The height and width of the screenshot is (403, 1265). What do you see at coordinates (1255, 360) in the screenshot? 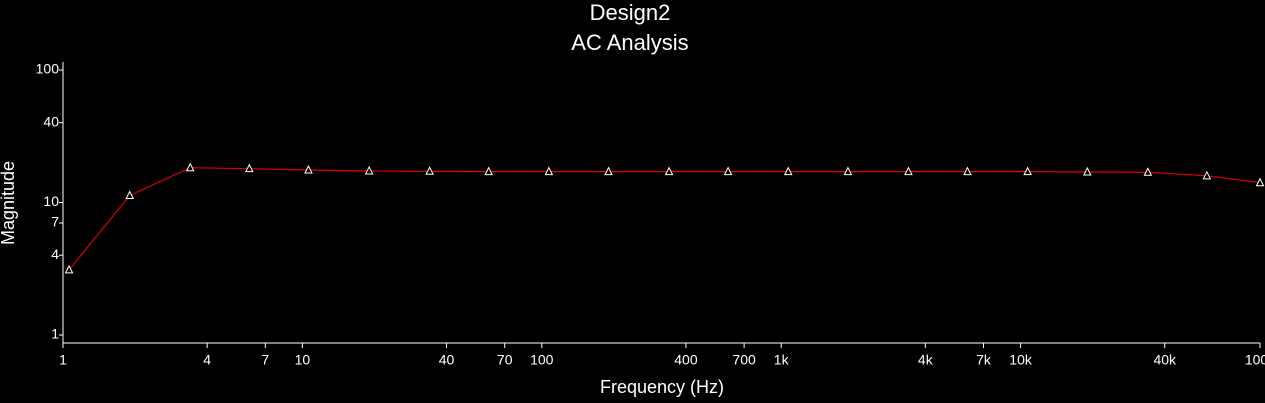
I see `x-tick-label: 100k` at bounding box center [1255, 360].